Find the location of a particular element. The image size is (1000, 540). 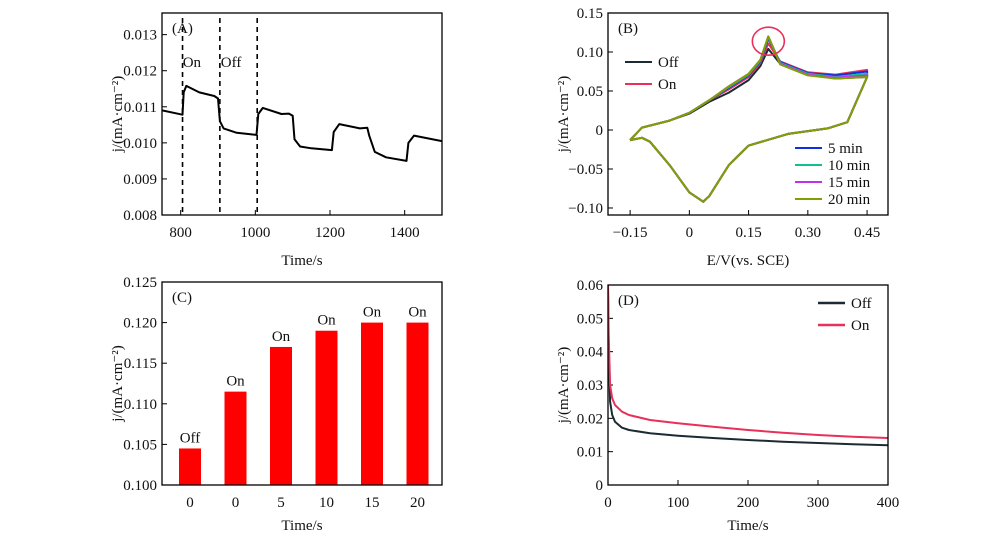

x-tick-label: 100 is located at coordinates (678, 503).